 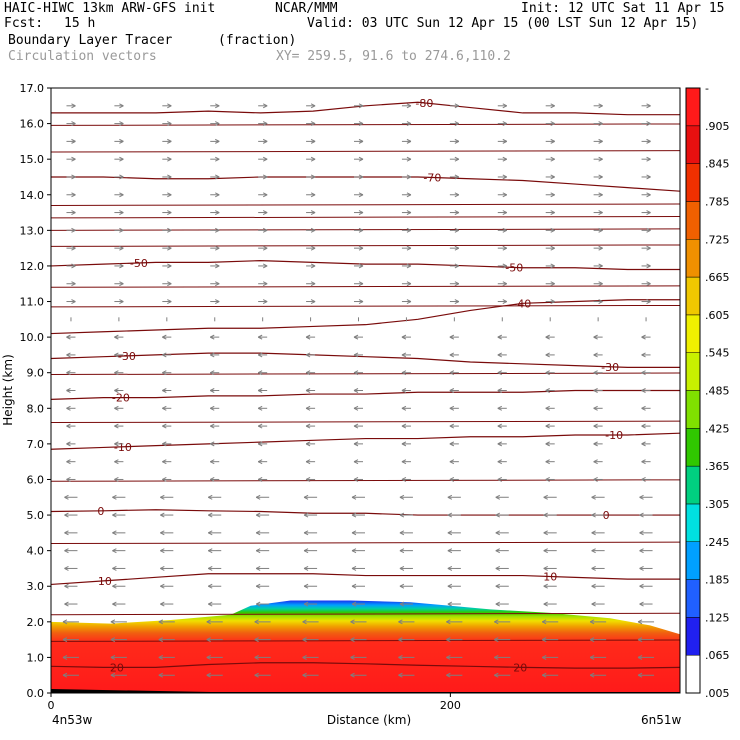 What do you see at coordinates (717, 693) in the screenshot?
I see `colorbar-label: .005` at bounding box center [717, 693].